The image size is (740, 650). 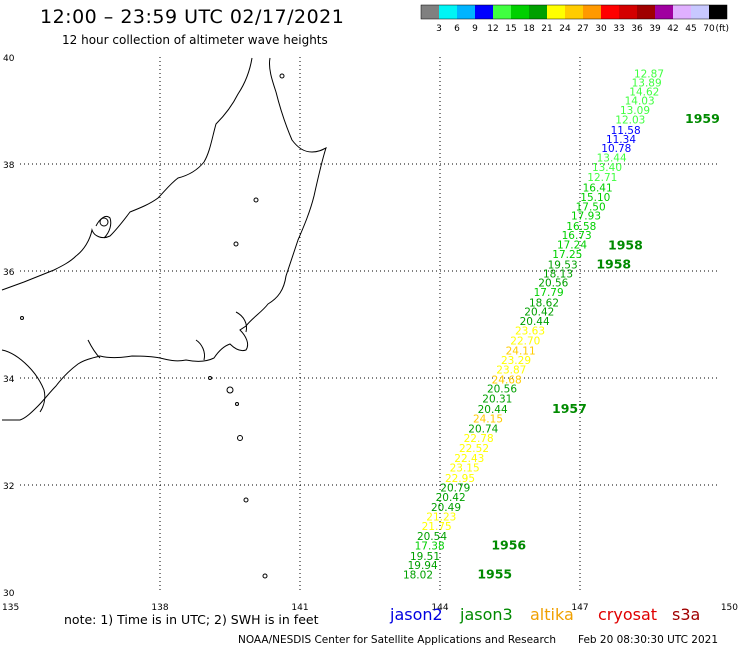 I want to click on lat-tick-label: 32, so click(x=8, y=487).